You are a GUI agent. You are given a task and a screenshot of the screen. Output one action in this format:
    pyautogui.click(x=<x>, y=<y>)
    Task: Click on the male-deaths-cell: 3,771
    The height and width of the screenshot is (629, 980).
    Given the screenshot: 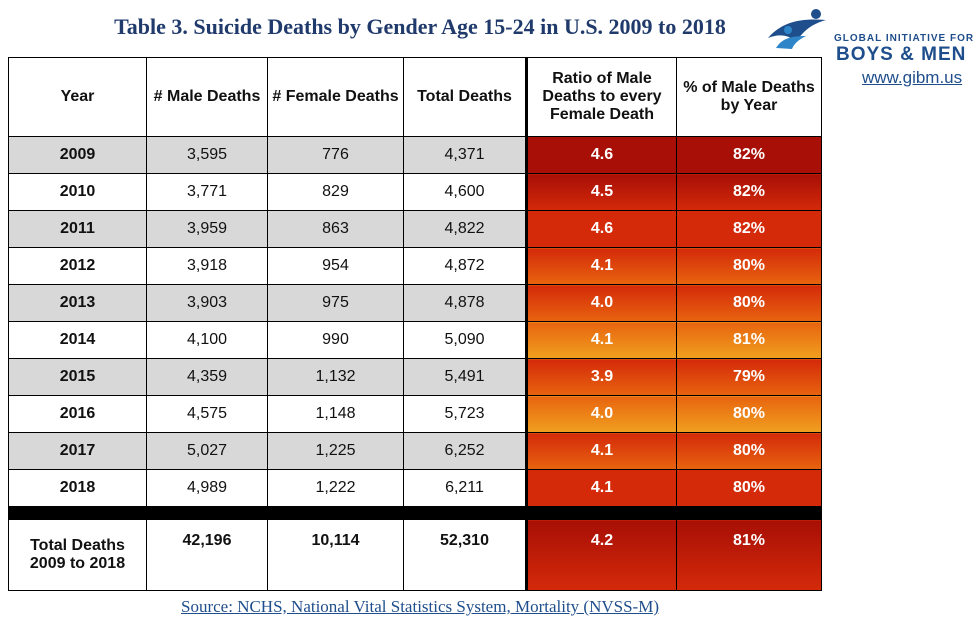 What is the action you would take?
    pyautogui.click(x=207, y=192)
    